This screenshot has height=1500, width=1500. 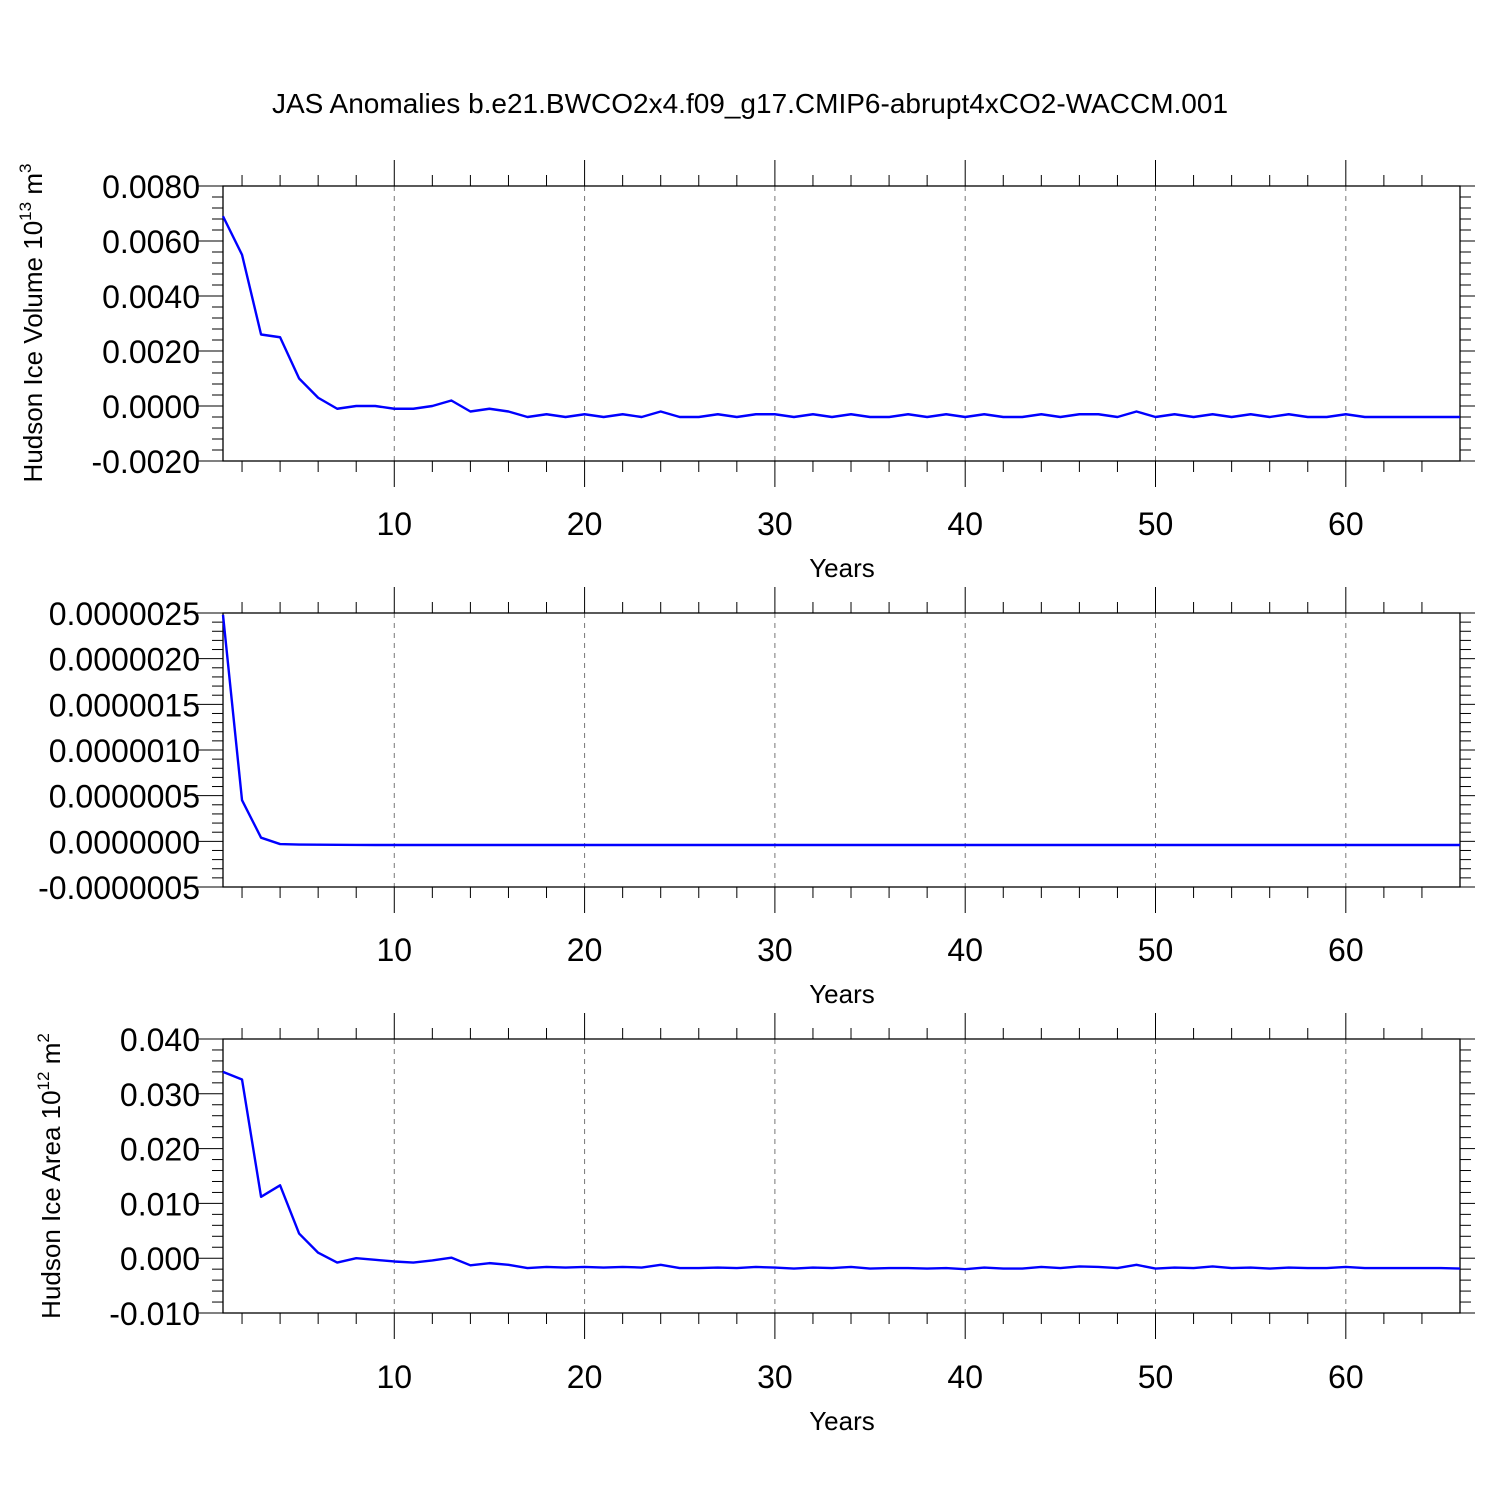 I want to click on ytick-label: 0.0020, so click(x=151, y=352).